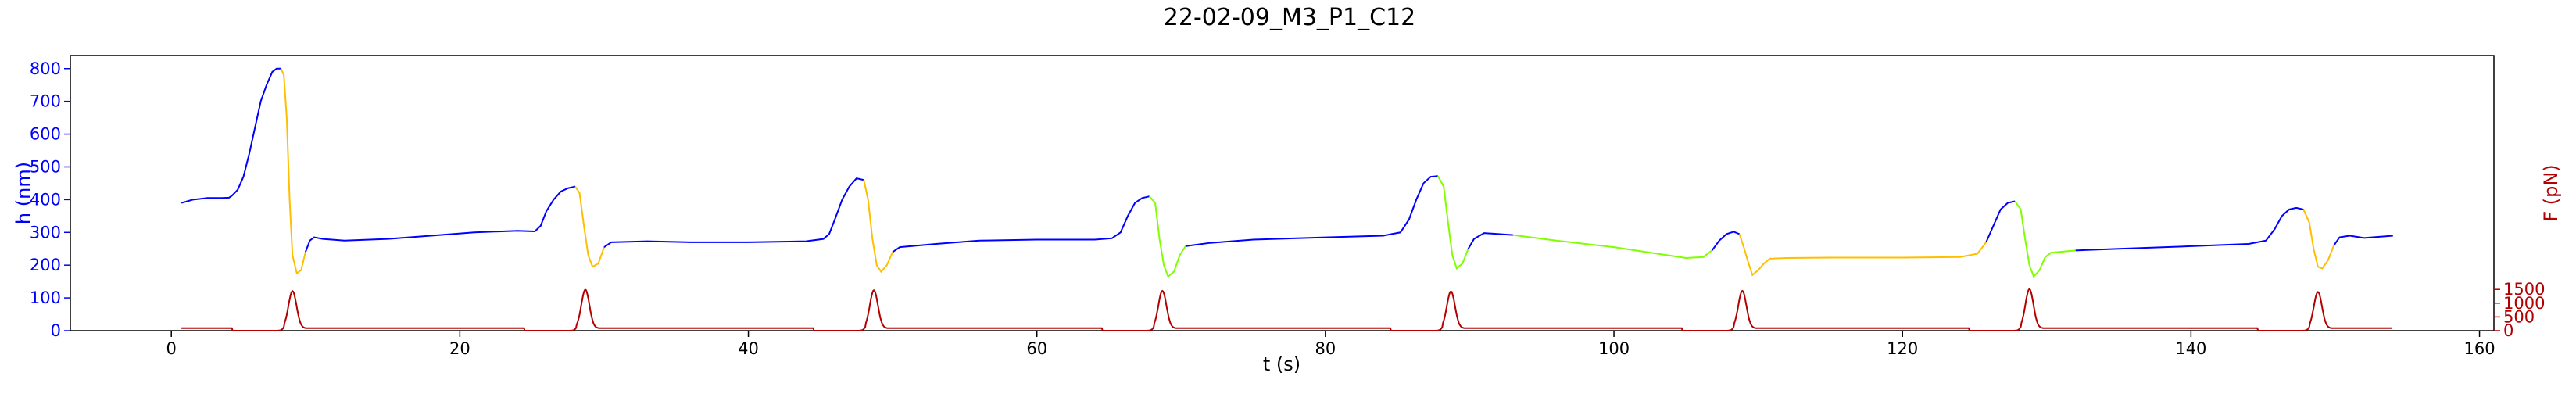  I want to click on x-tick-label: 20, so click(459, 348).